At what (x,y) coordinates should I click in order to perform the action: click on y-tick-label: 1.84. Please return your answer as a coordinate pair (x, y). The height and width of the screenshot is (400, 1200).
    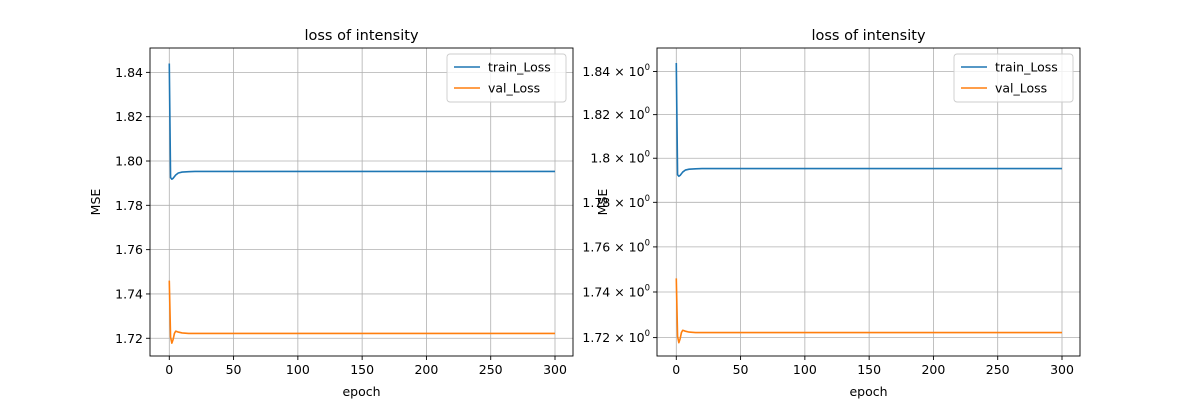
    Looking at the image, I should click on (129, 72).